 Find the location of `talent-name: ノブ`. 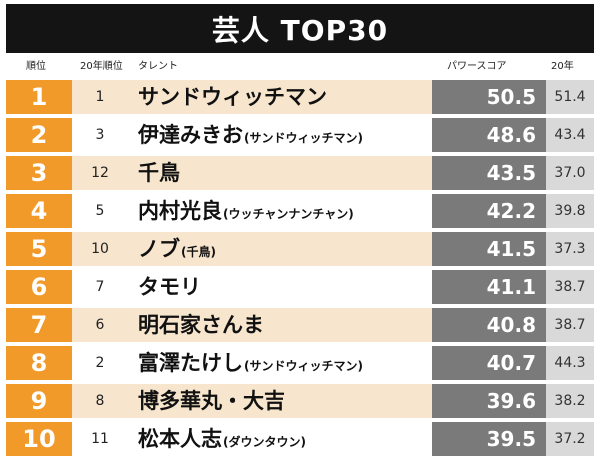

talent-name: ノブ is located at coordinates (159, 249).